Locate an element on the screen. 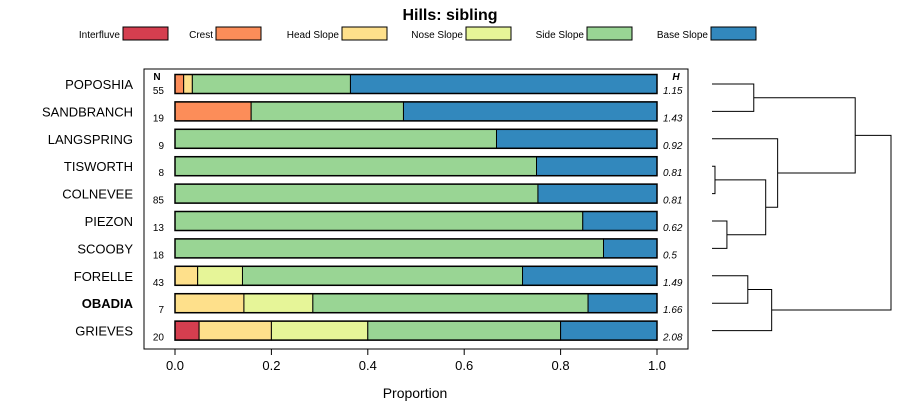 The image size is (900, 420). row: SCOOBY 18 0.5 is located at coordinates (377, 249).